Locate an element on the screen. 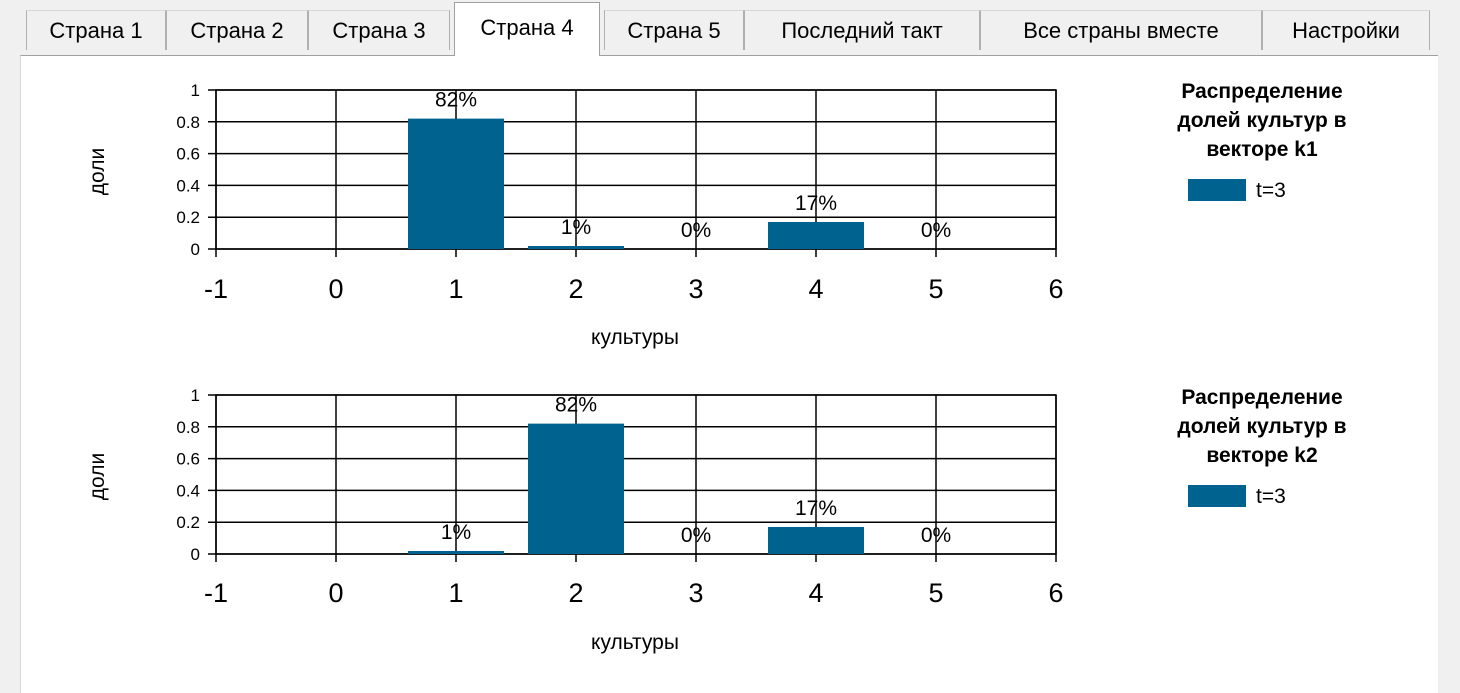 The width and height of the screenshot is (1460, 693). legend-title-line: векторе k2 is located at coordinates (1261, 455).